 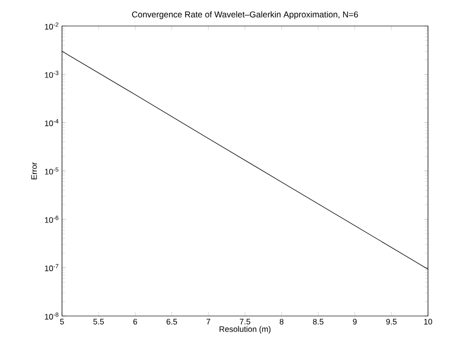 What do you see at coordinates (245, 330) in the screenshot?
I see `x-axis-title: Resolution (m)` at bounding box center [245, 330].